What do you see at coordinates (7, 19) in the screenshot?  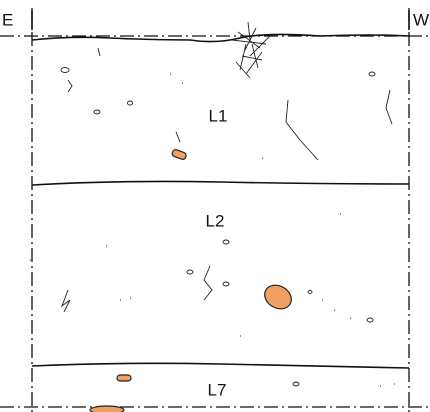 I see `direction-label: E` at bounding box center [7, 19].